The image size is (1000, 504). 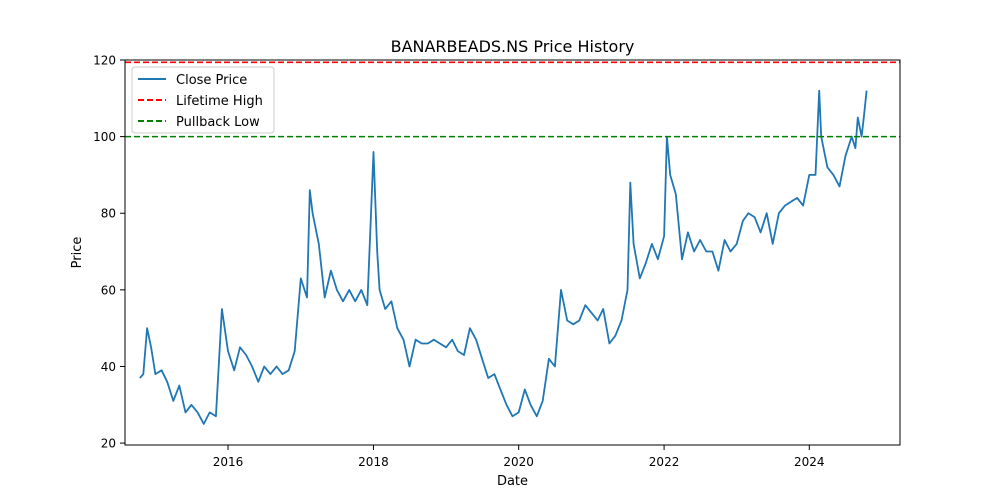 What do you see at coordinates (108, 367) in the screenshot?
I see `y-tick-label: 40` at bounding box center [108, 367].